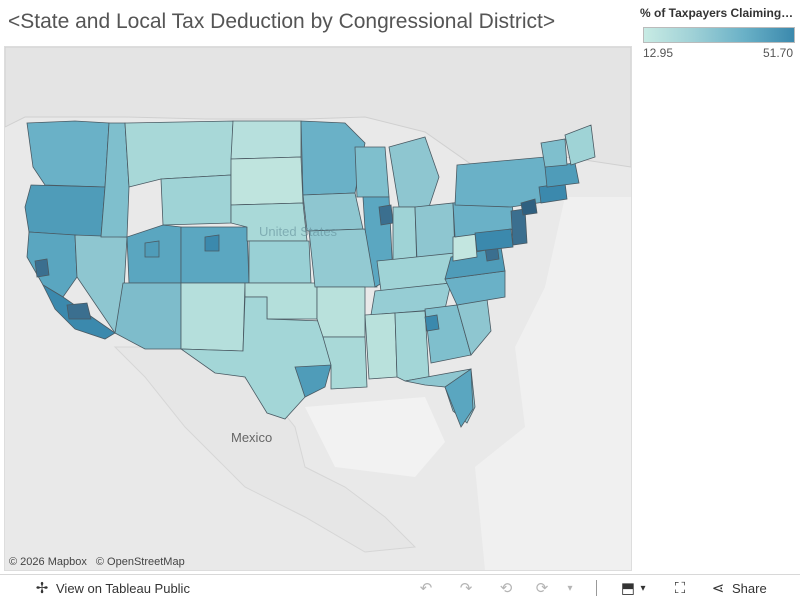 Image resolution: width=800 pixels, height=601 pixels. What do you see at coordinates (343, 258) in the screenshot?
I see `district-mo` at bounding box center [343, 258].